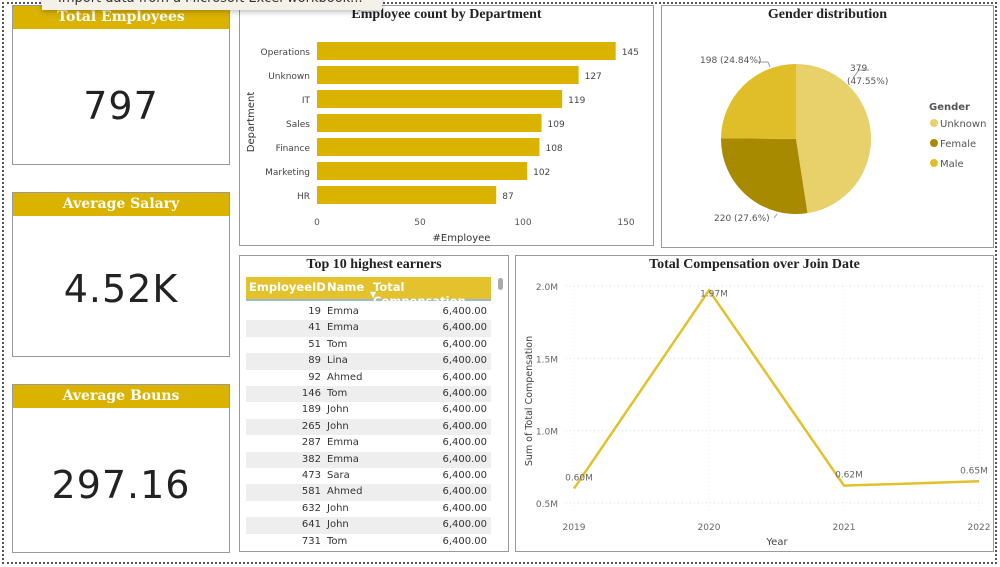 This screenshot has width=1000, height=567. What do you see at coordinates (311, 426) in the screenshot?
I see `cell-employeeid: 265` at bounding box center [311, 426].